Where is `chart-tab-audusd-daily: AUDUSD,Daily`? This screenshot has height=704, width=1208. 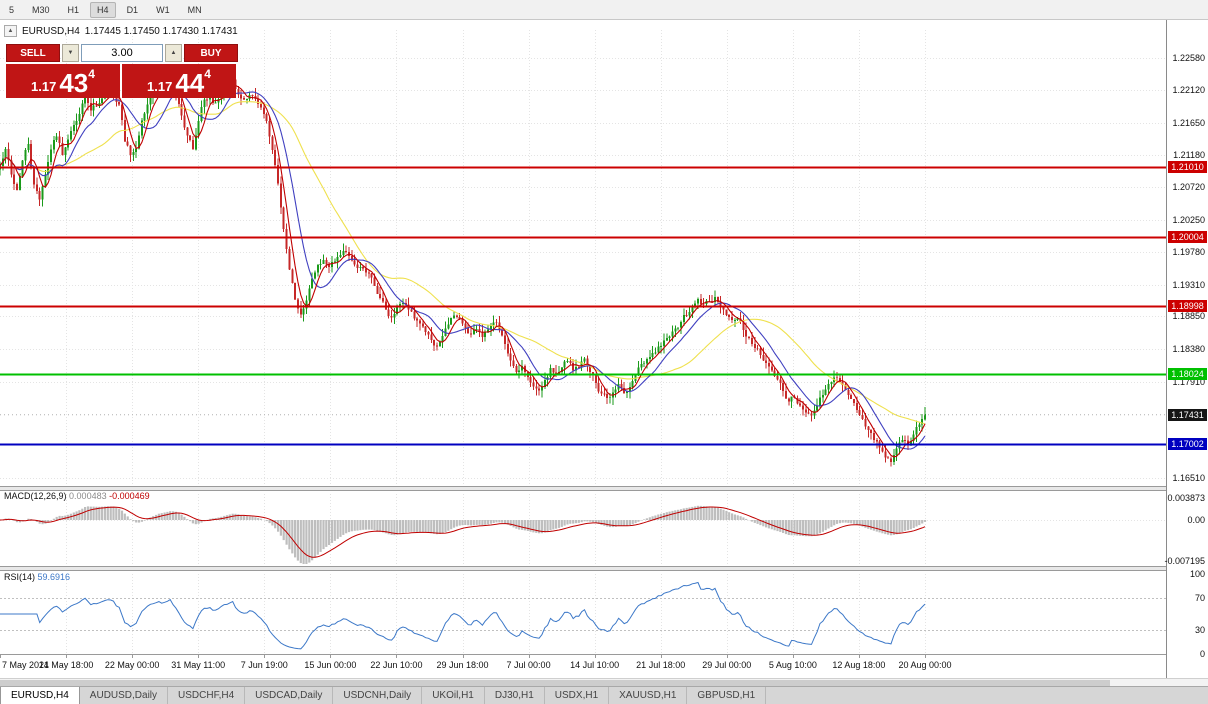 chart-tab-audusd-daily: AUDUSD,Daily is located at coordinates (124, 695).